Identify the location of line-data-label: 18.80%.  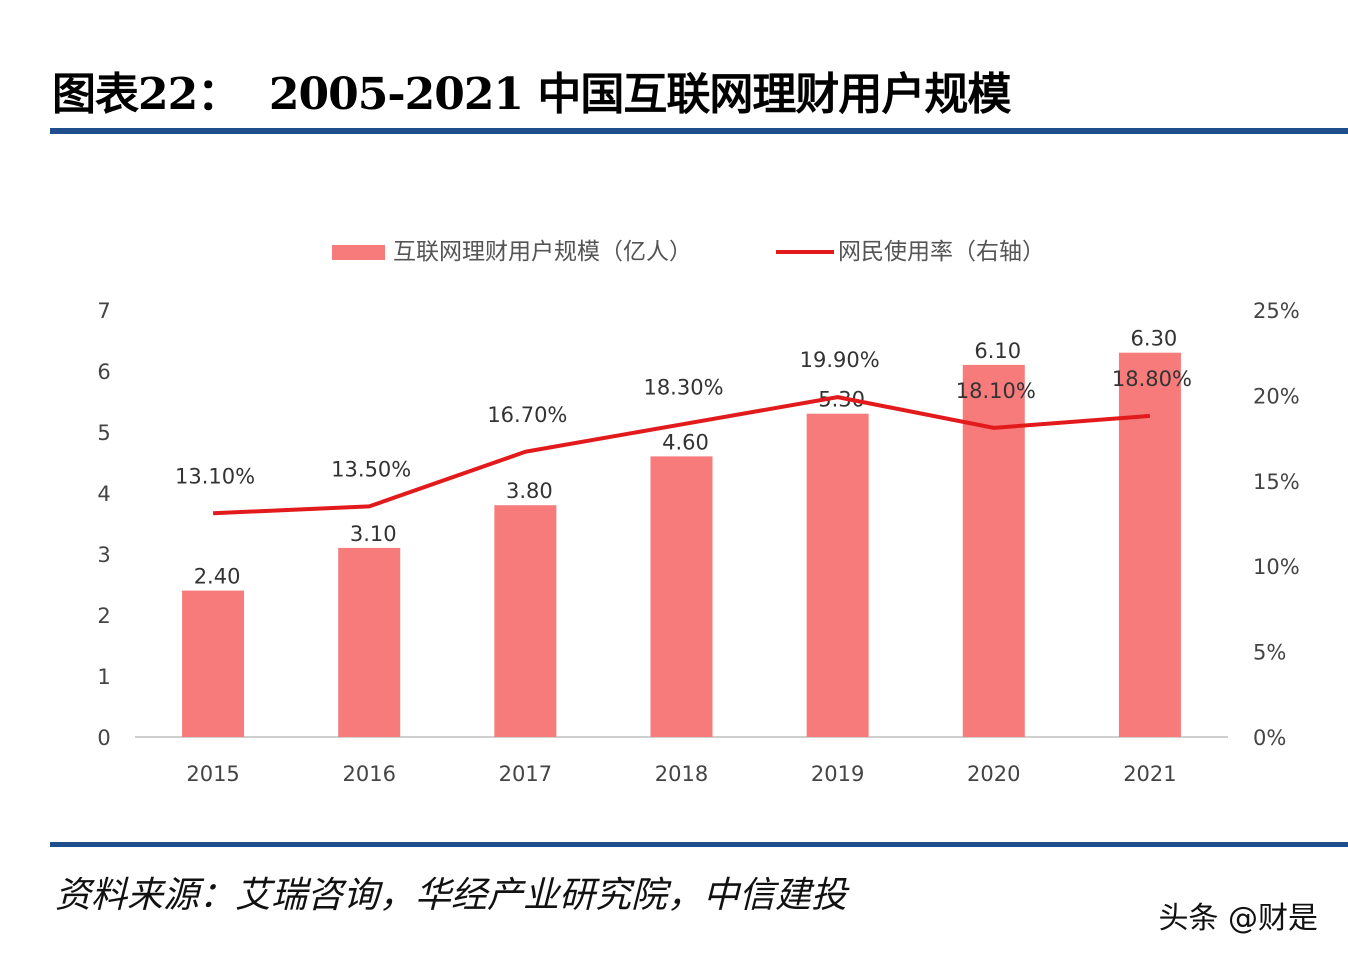
(1152, 379).